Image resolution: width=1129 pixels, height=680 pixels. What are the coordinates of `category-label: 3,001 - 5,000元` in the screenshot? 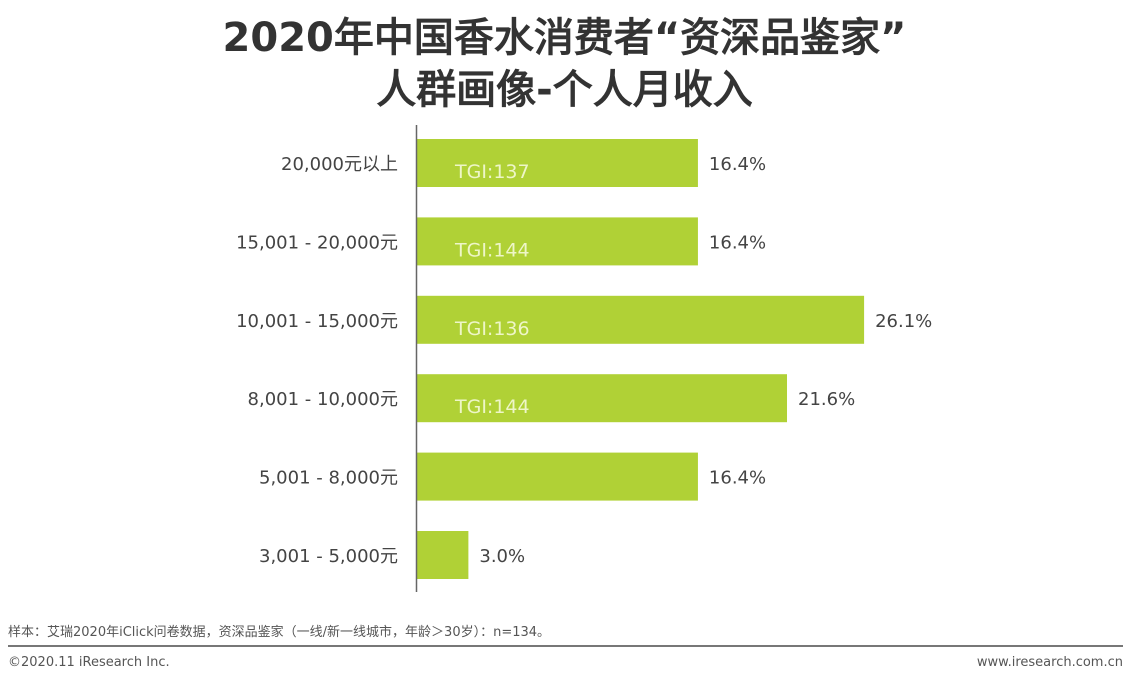 It's located at (328, 556).